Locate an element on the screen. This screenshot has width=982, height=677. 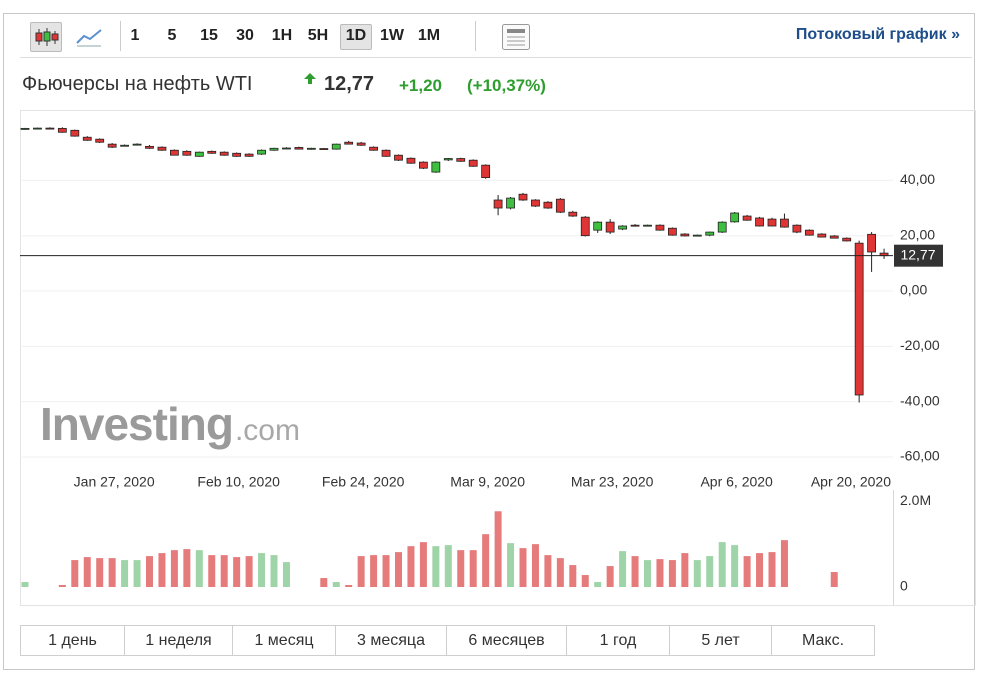
interval-button: 30 is located at coordinates (245, 35).